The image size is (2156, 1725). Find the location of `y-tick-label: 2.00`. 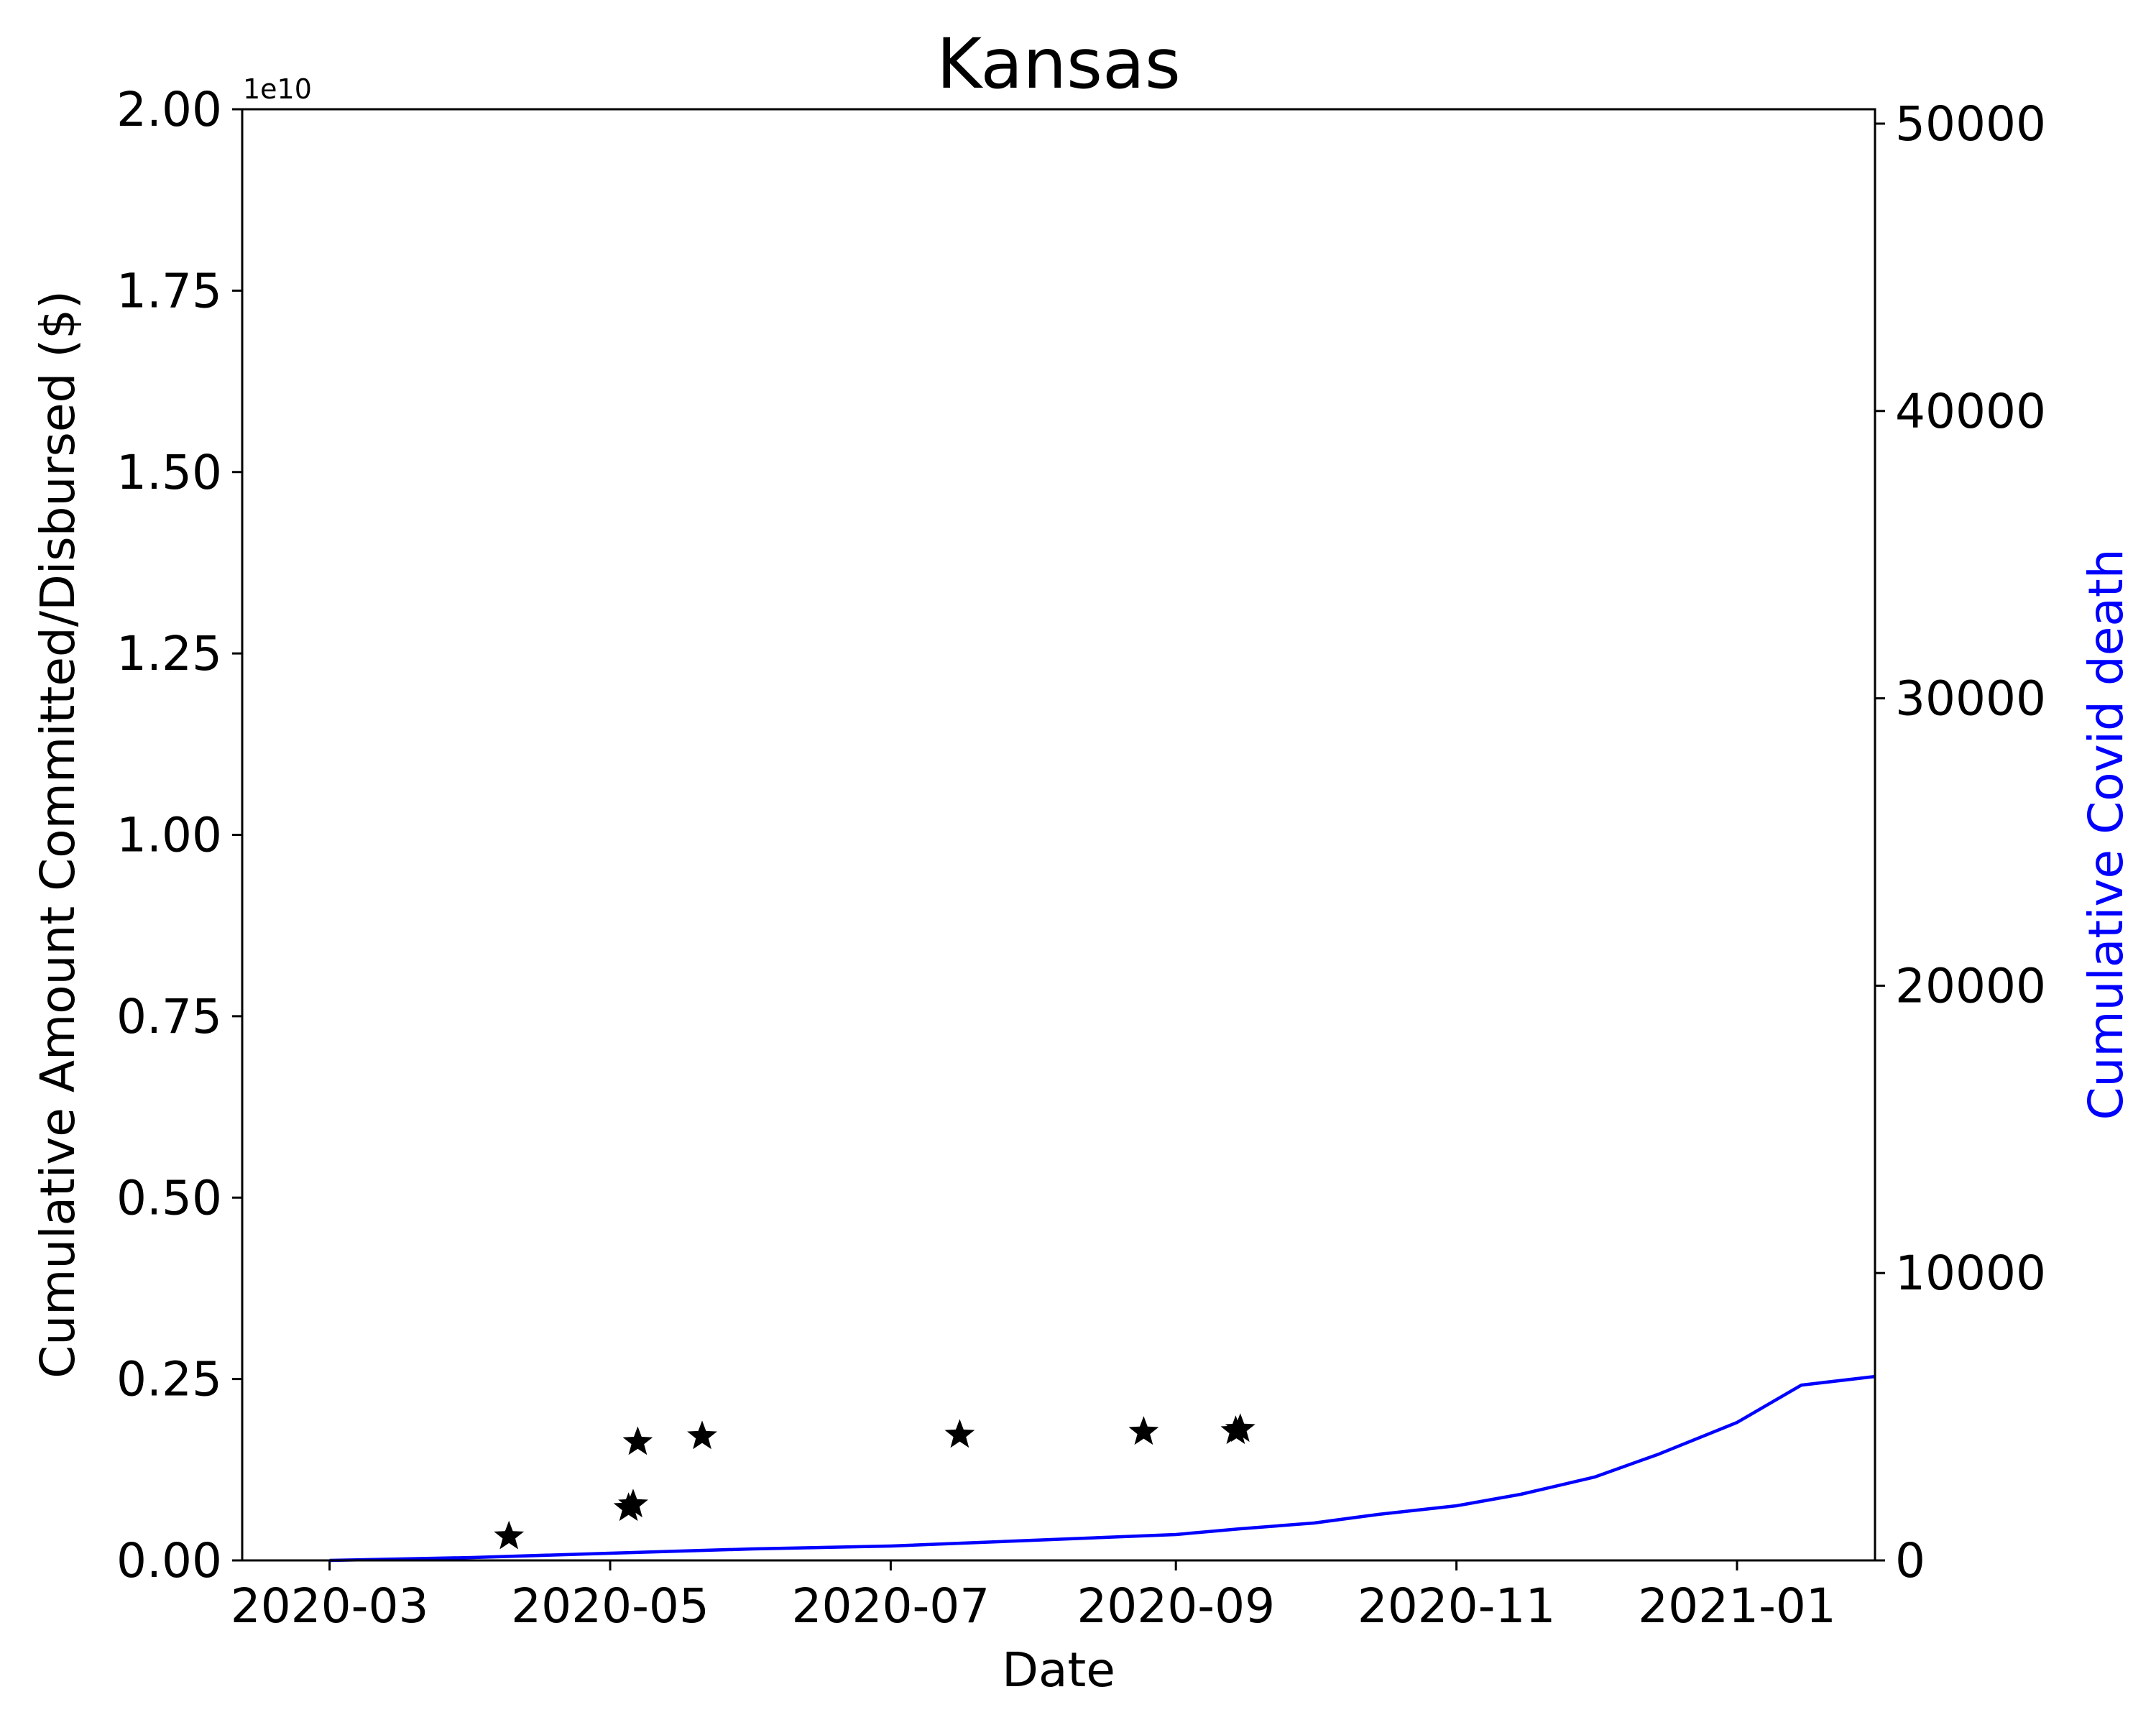

y-tick-label: 2.00 is located at coordinates (169, 109).